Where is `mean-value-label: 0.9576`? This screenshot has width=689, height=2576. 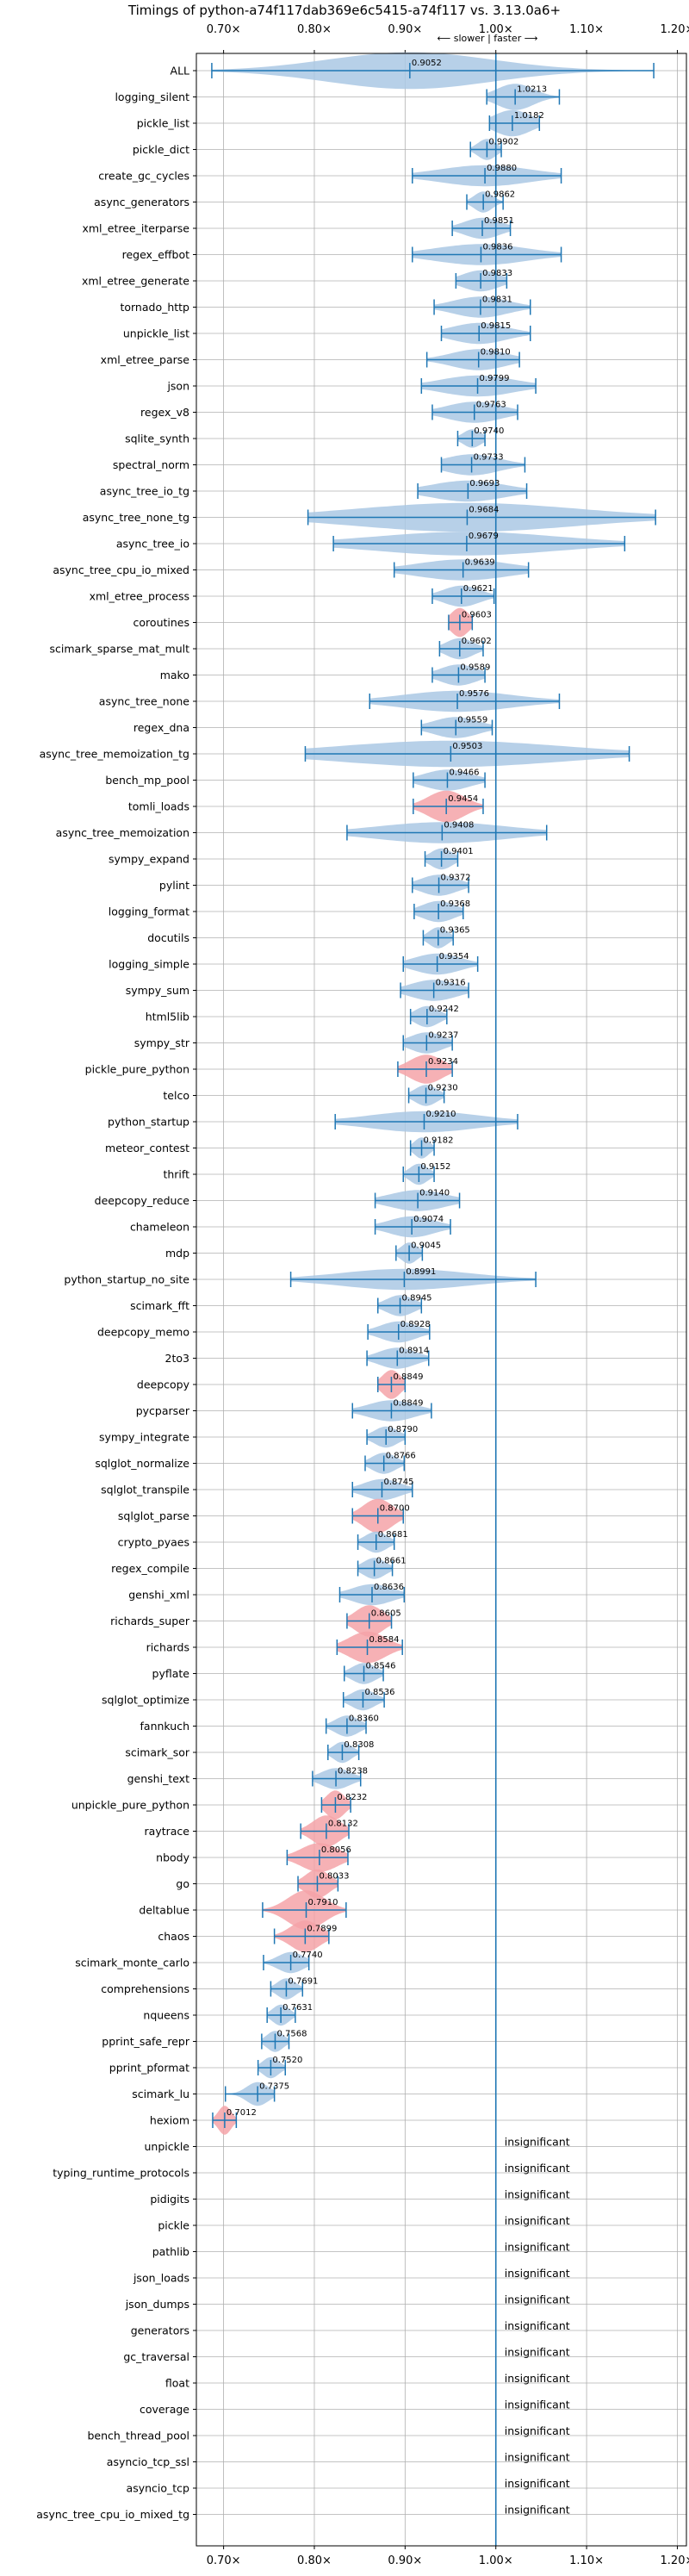
mean-value-label: 0.9576 is located at coordinates (474, 694).